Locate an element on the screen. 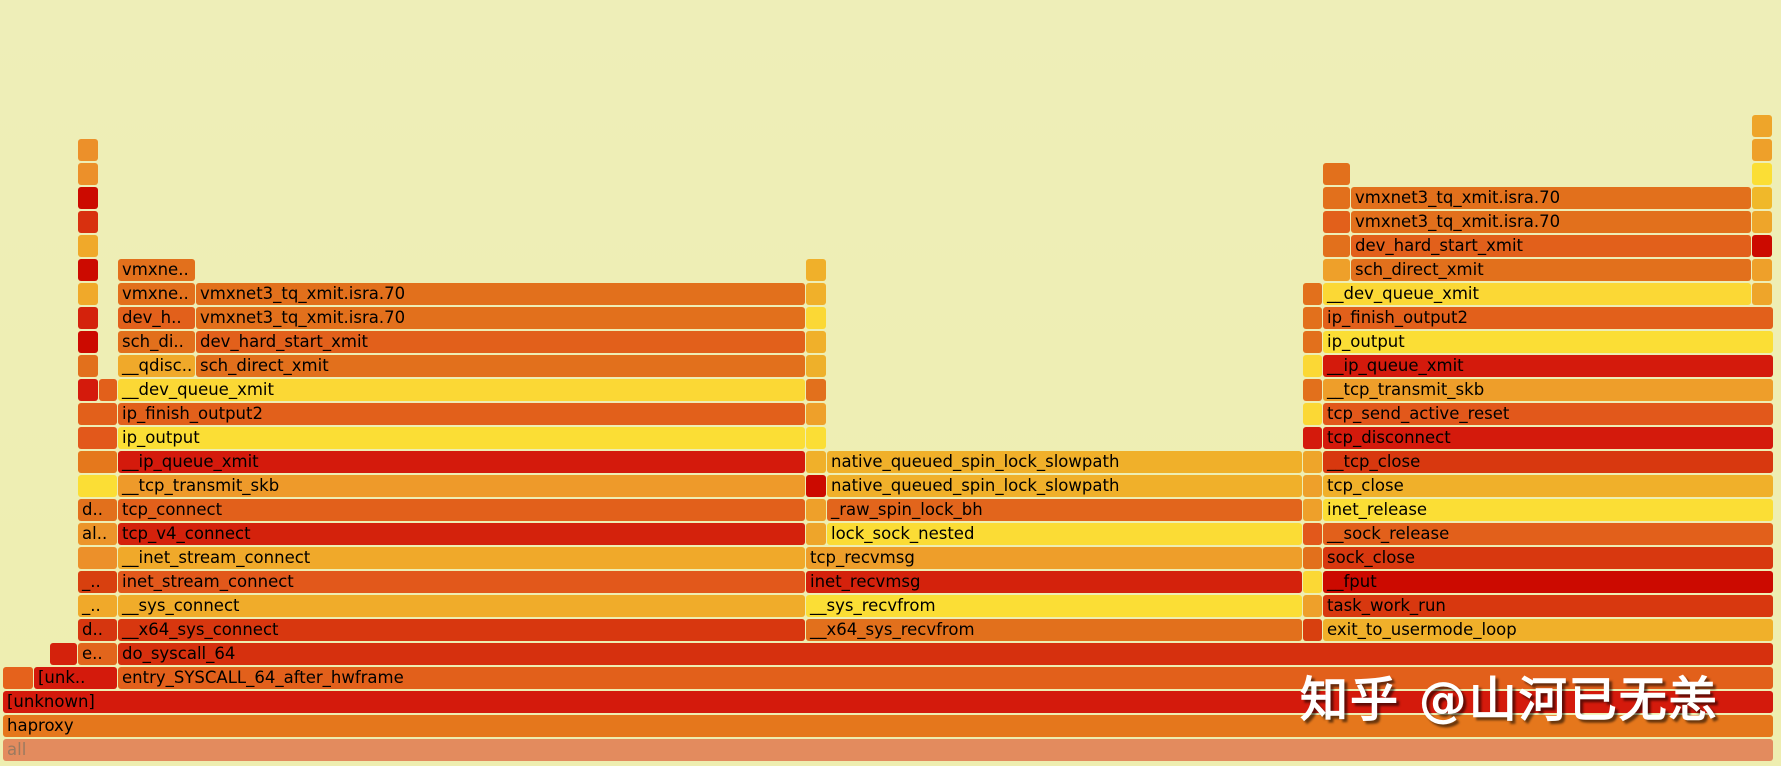  flame-frame: dev_h.. is located at coordinates (156, 318).